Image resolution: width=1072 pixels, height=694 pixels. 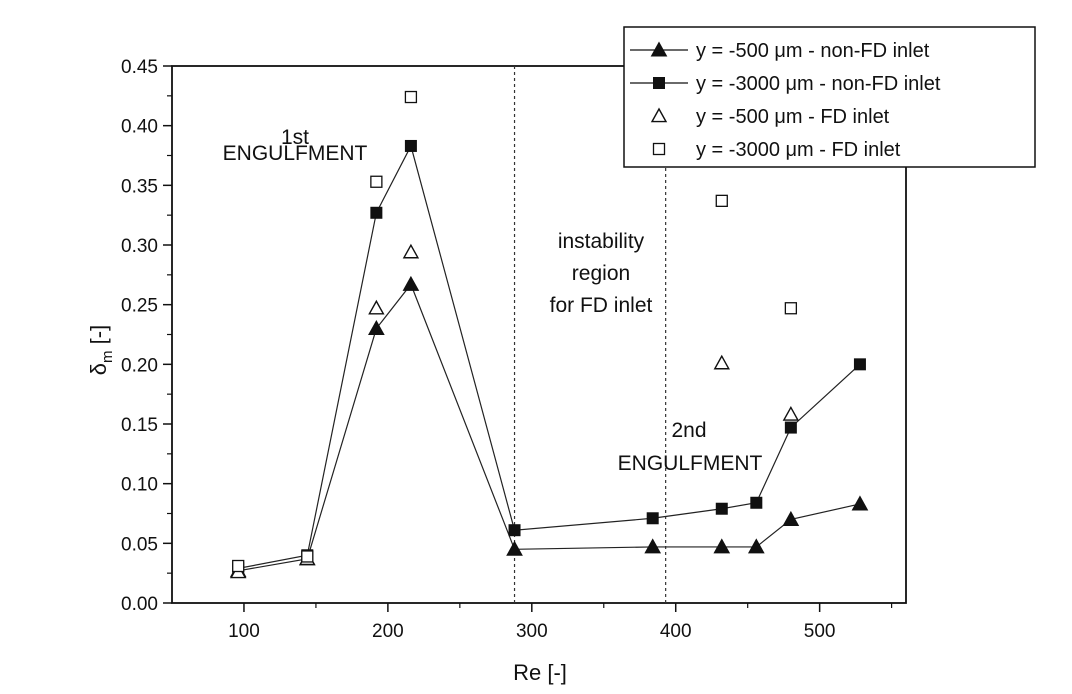 What do you see at coordinates (98, 338) in the screenshot?
I see `y-axis-label-unit: [-]` at bounding box center [98, 338].